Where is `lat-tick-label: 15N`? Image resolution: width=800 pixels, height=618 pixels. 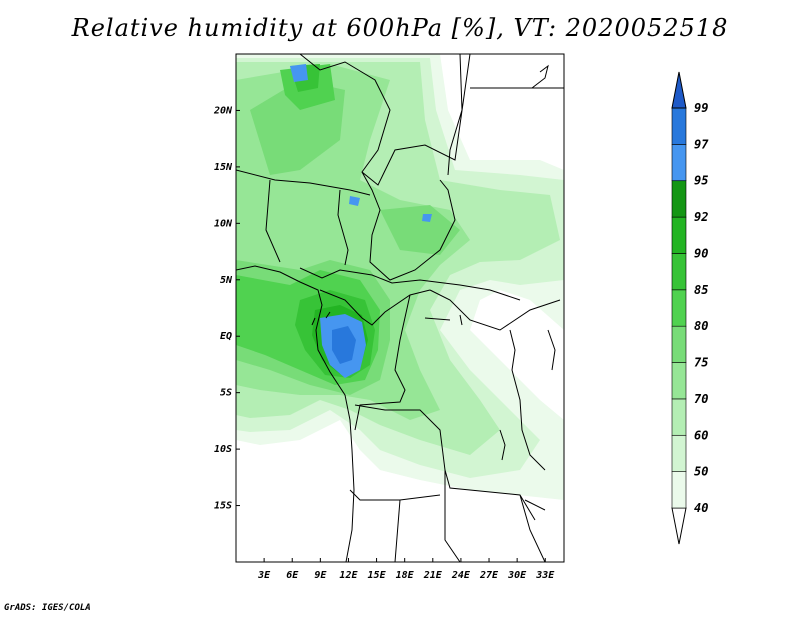 lat-tick-label: 15N is located at coordinates (223, 167).